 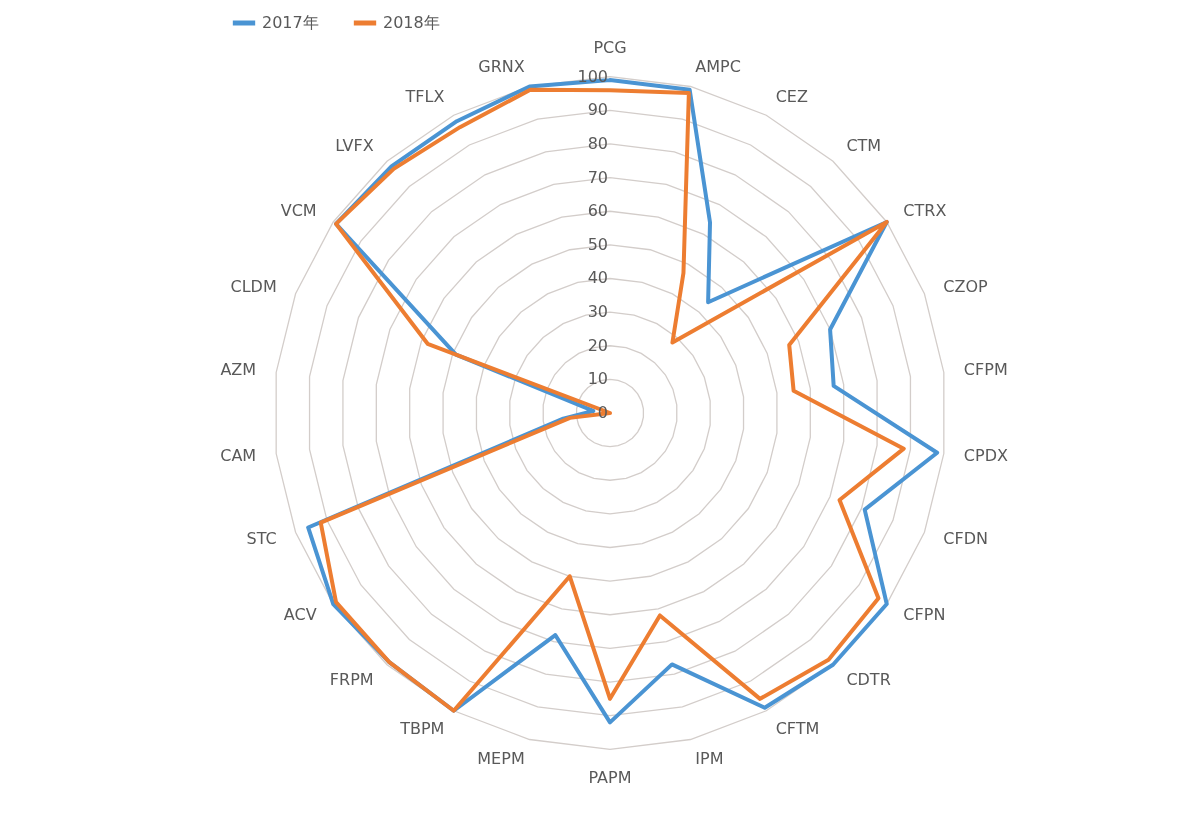 What do you see at coordinates (261, 539) in the screenshot?
I see `spoke-label: STC` at bounding box center [261, 539].